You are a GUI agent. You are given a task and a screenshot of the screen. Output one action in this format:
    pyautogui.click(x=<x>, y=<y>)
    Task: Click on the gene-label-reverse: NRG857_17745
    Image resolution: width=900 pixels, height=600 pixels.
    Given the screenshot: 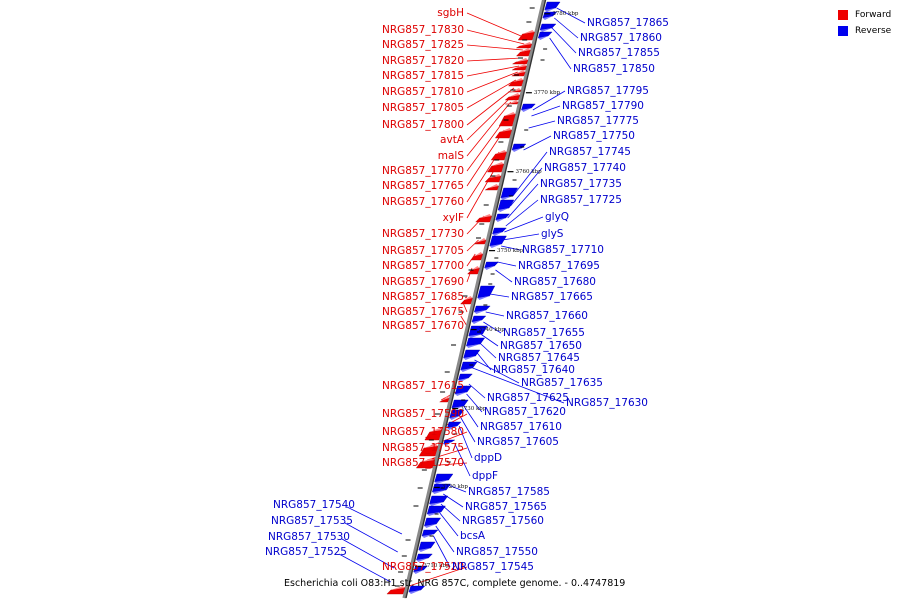 What is the action you would take?
    pyautogui.click(x=590, y=152)
    